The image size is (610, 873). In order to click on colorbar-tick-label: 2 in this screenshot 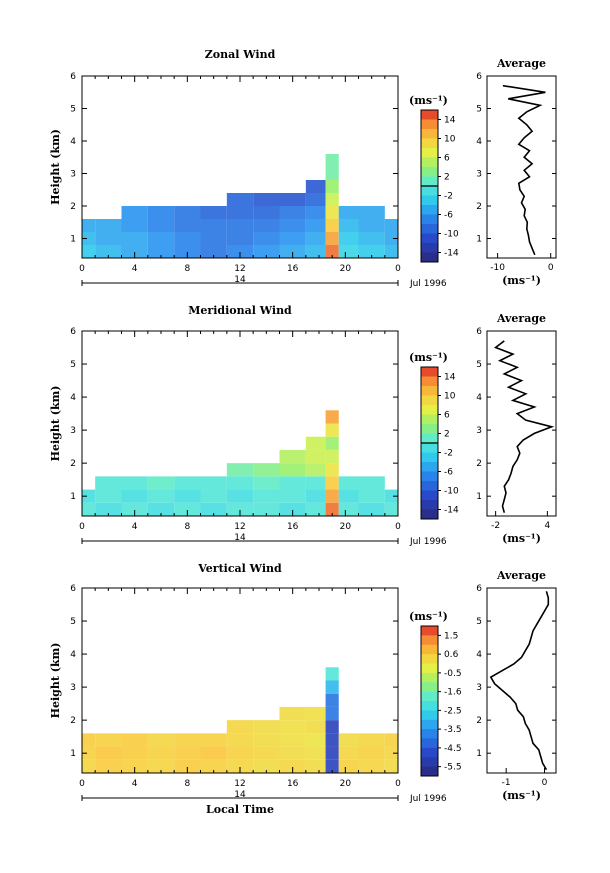, I will do `click(447, 178)`.